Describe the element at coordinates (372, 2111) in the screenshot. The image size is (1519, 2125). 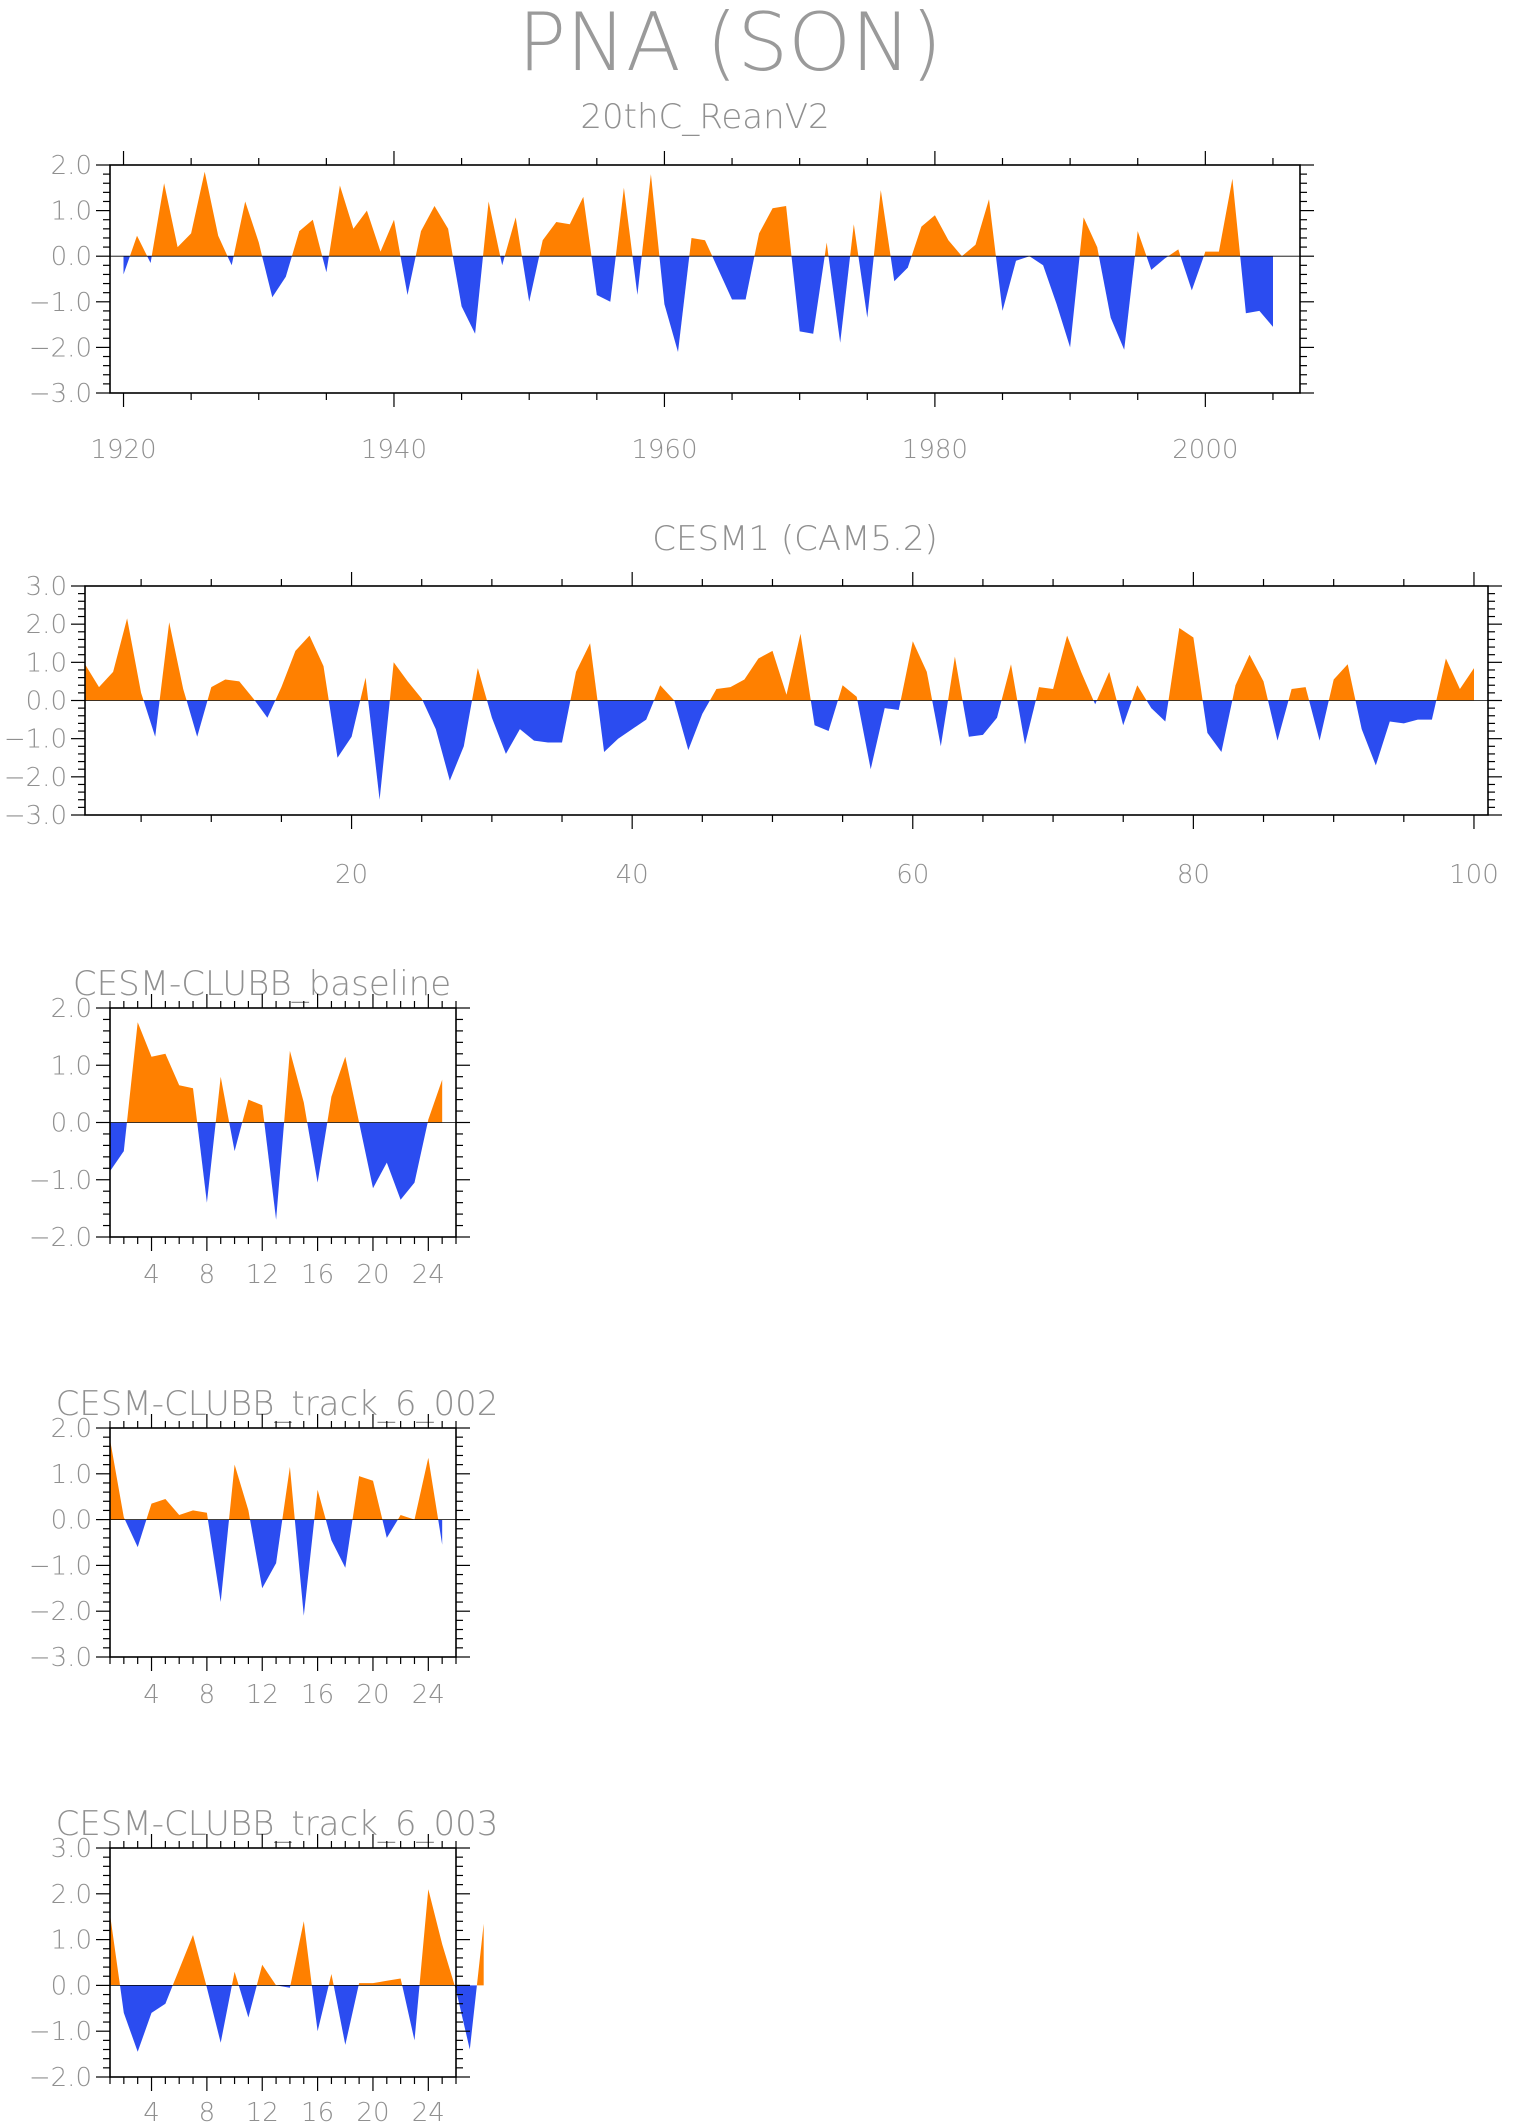
I see `x-tick-label: 20` at that location.